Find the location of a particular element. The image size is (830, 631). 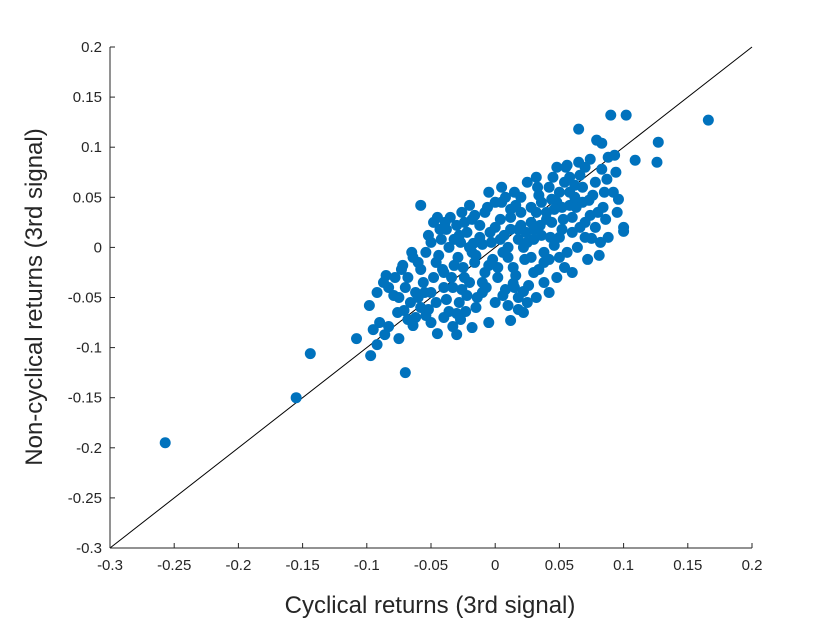

x-tick-label: -0.25 is located at coordinates (174, 565).